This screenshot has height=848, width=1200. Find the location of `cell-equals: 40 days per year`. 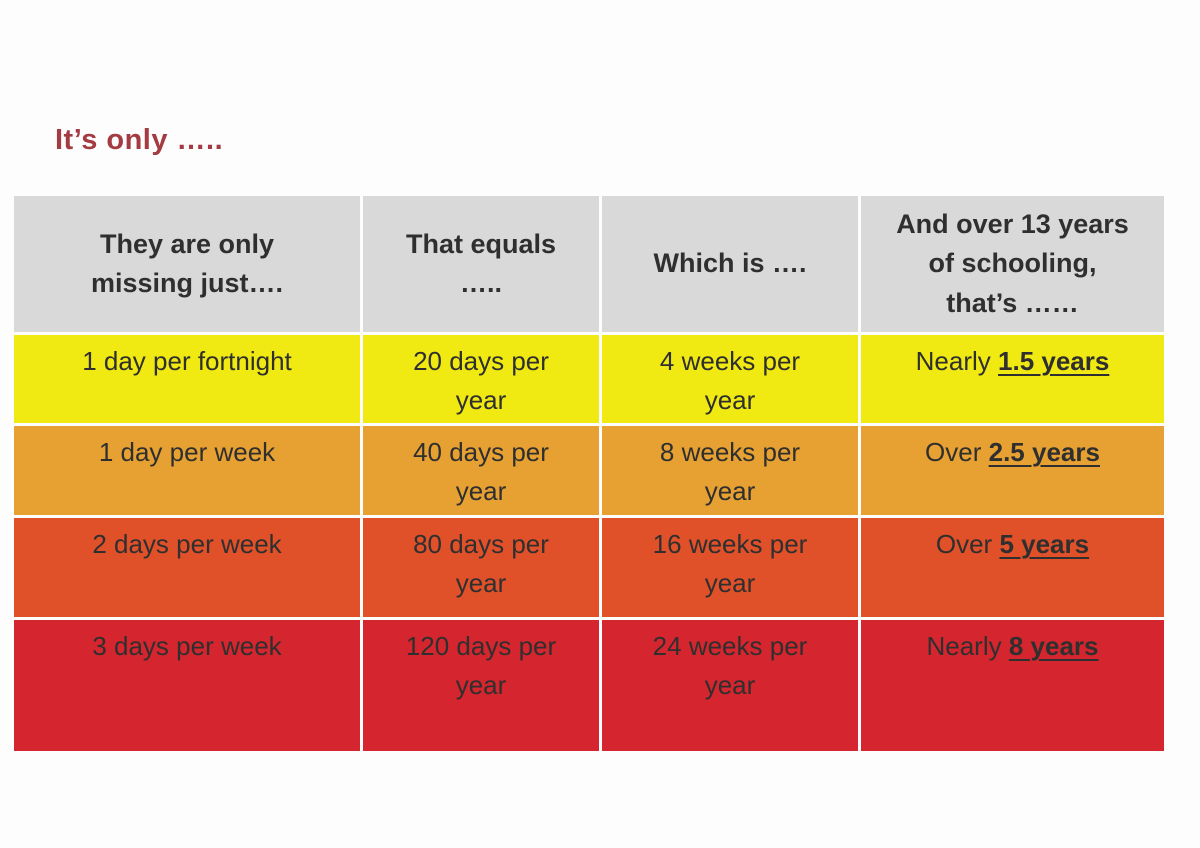

cell-equals: 40 days per year is located at coordinates (481, 470).